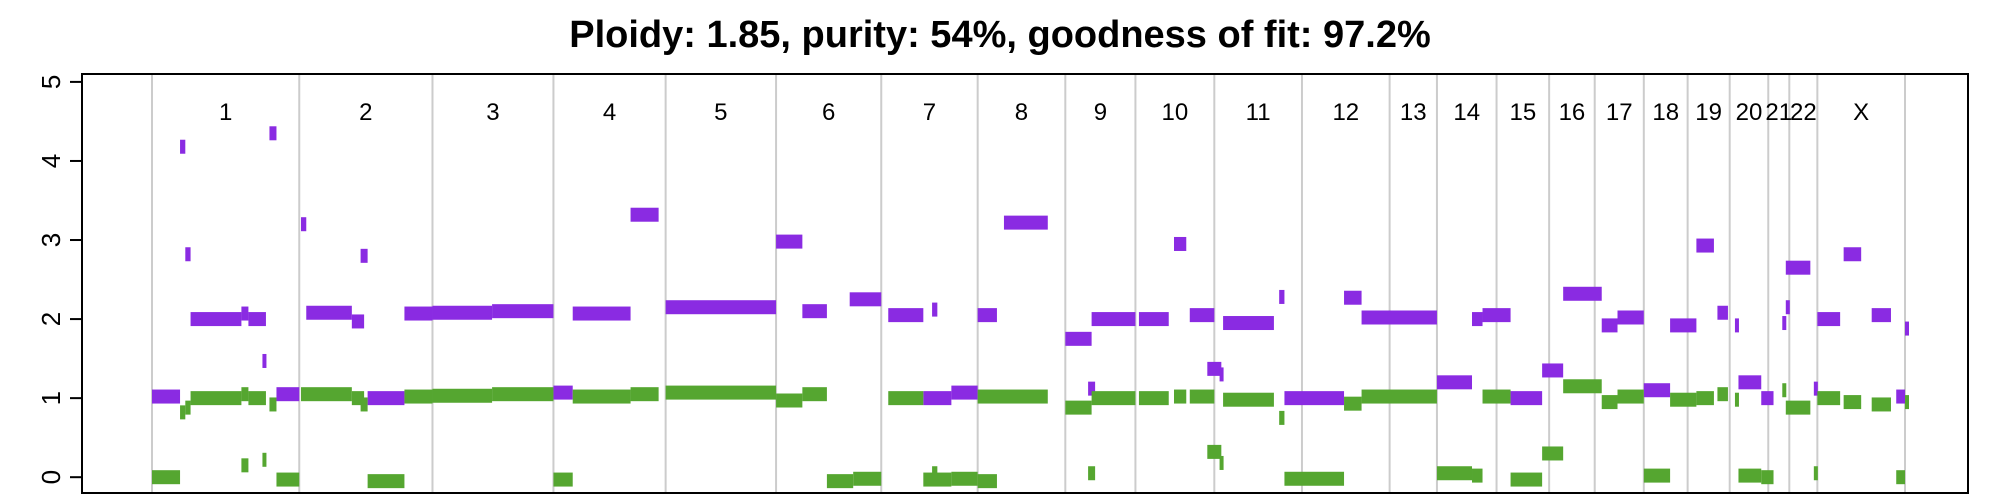 The image size is (2000, 500). What do you see at coordinates (492, 112) in the screenshot?
I see `chromosome-label: 3` at bounding box center [492, 112].